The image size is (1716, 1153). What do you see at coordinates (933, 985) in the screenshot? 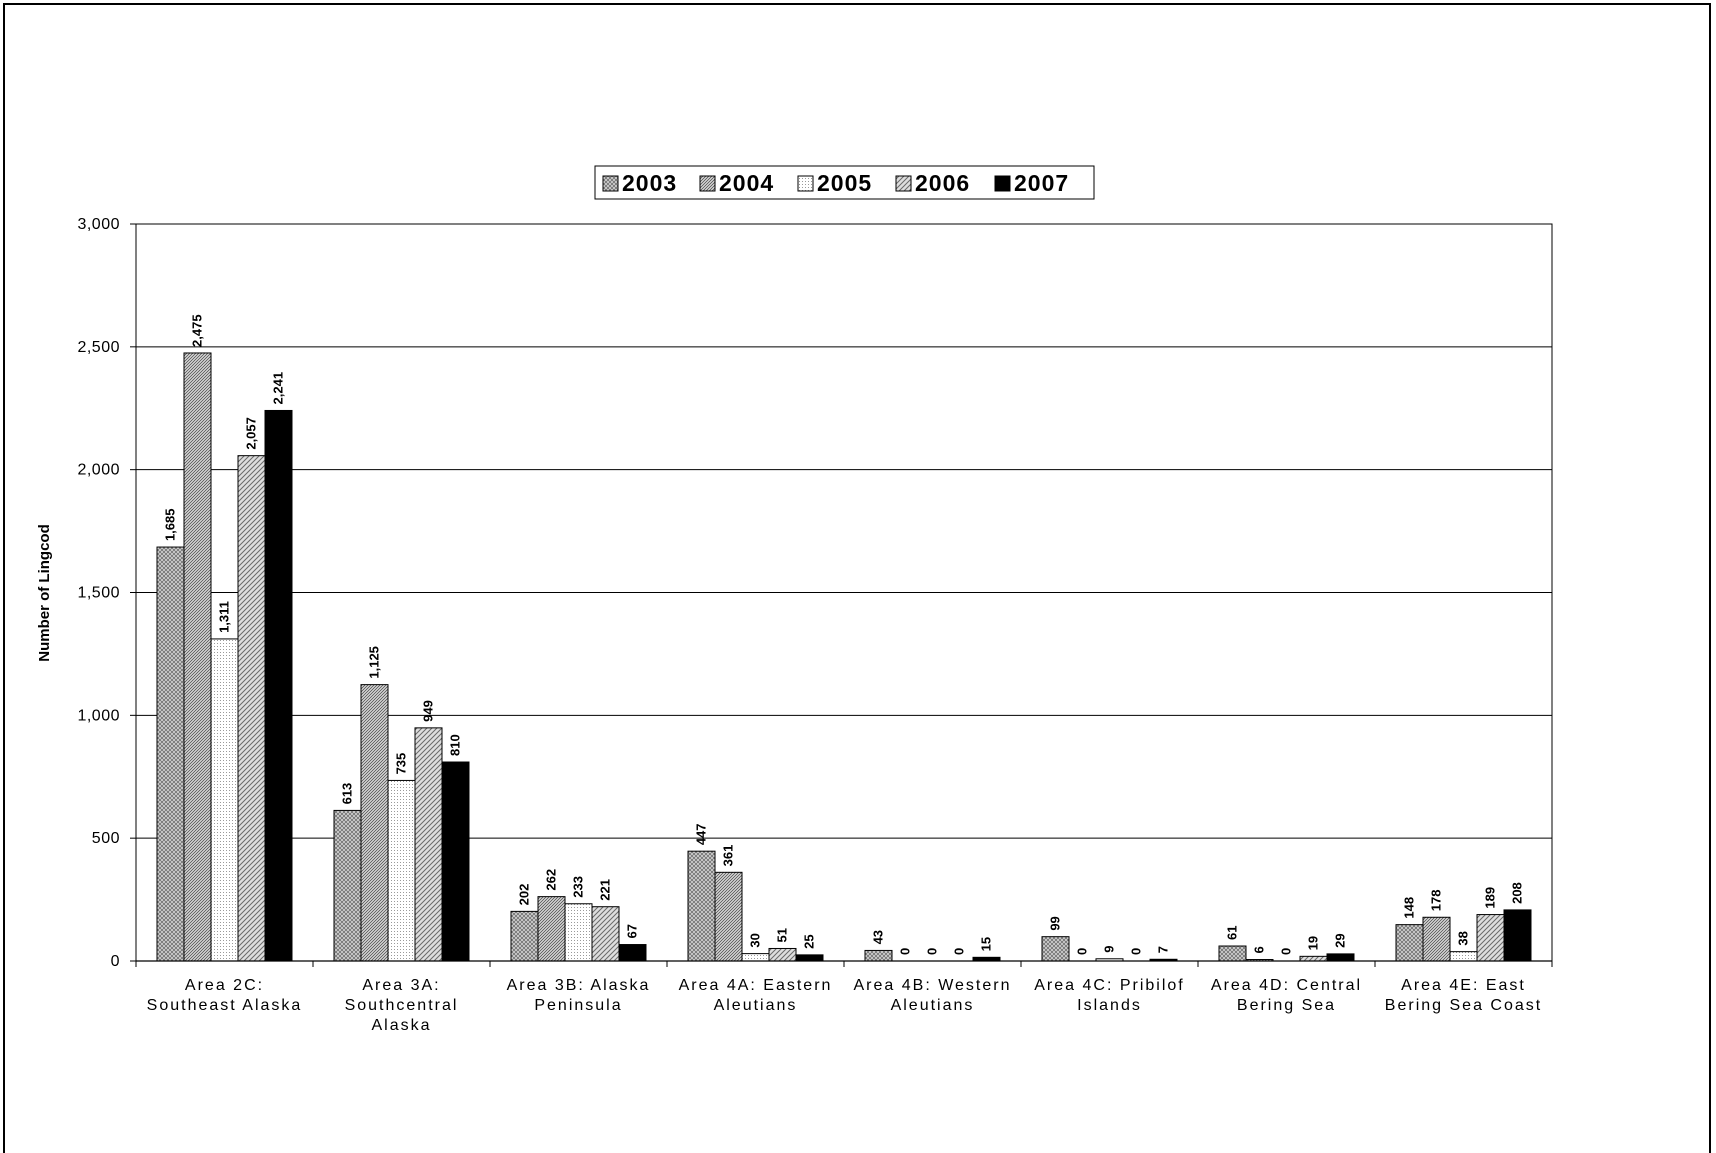
I see `x-category-label-line: Area 4B: Western` at bounding box center [933, 985].